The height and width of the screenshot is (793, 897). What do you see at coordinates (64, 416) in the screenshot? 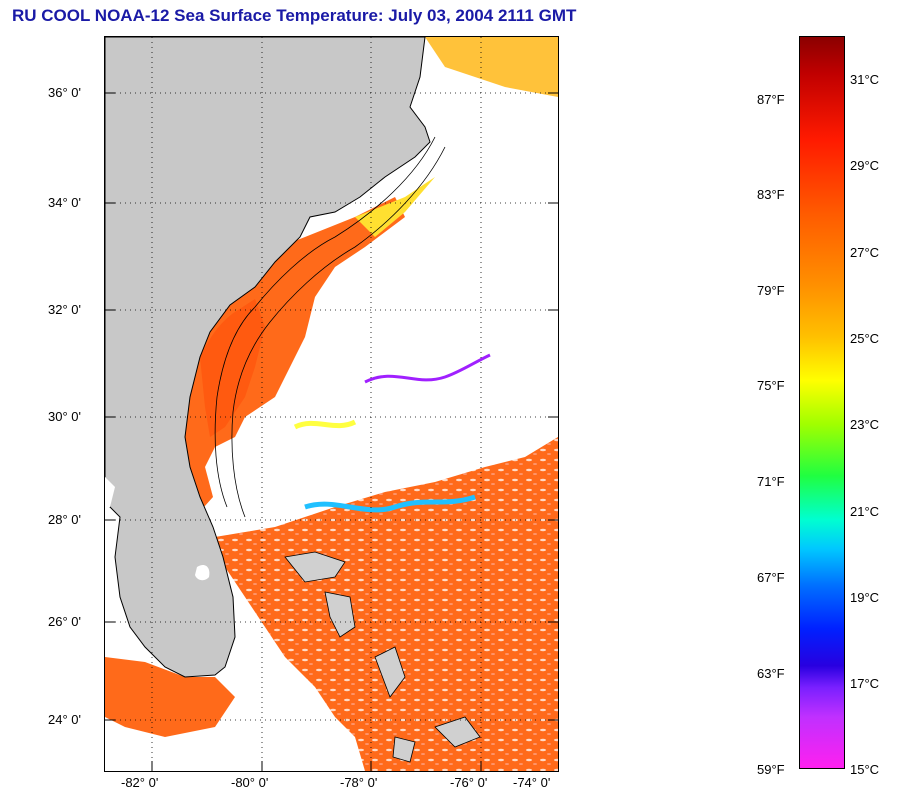
I see `lat-label-30: 30° 0'` at bounding box center [64, 416].